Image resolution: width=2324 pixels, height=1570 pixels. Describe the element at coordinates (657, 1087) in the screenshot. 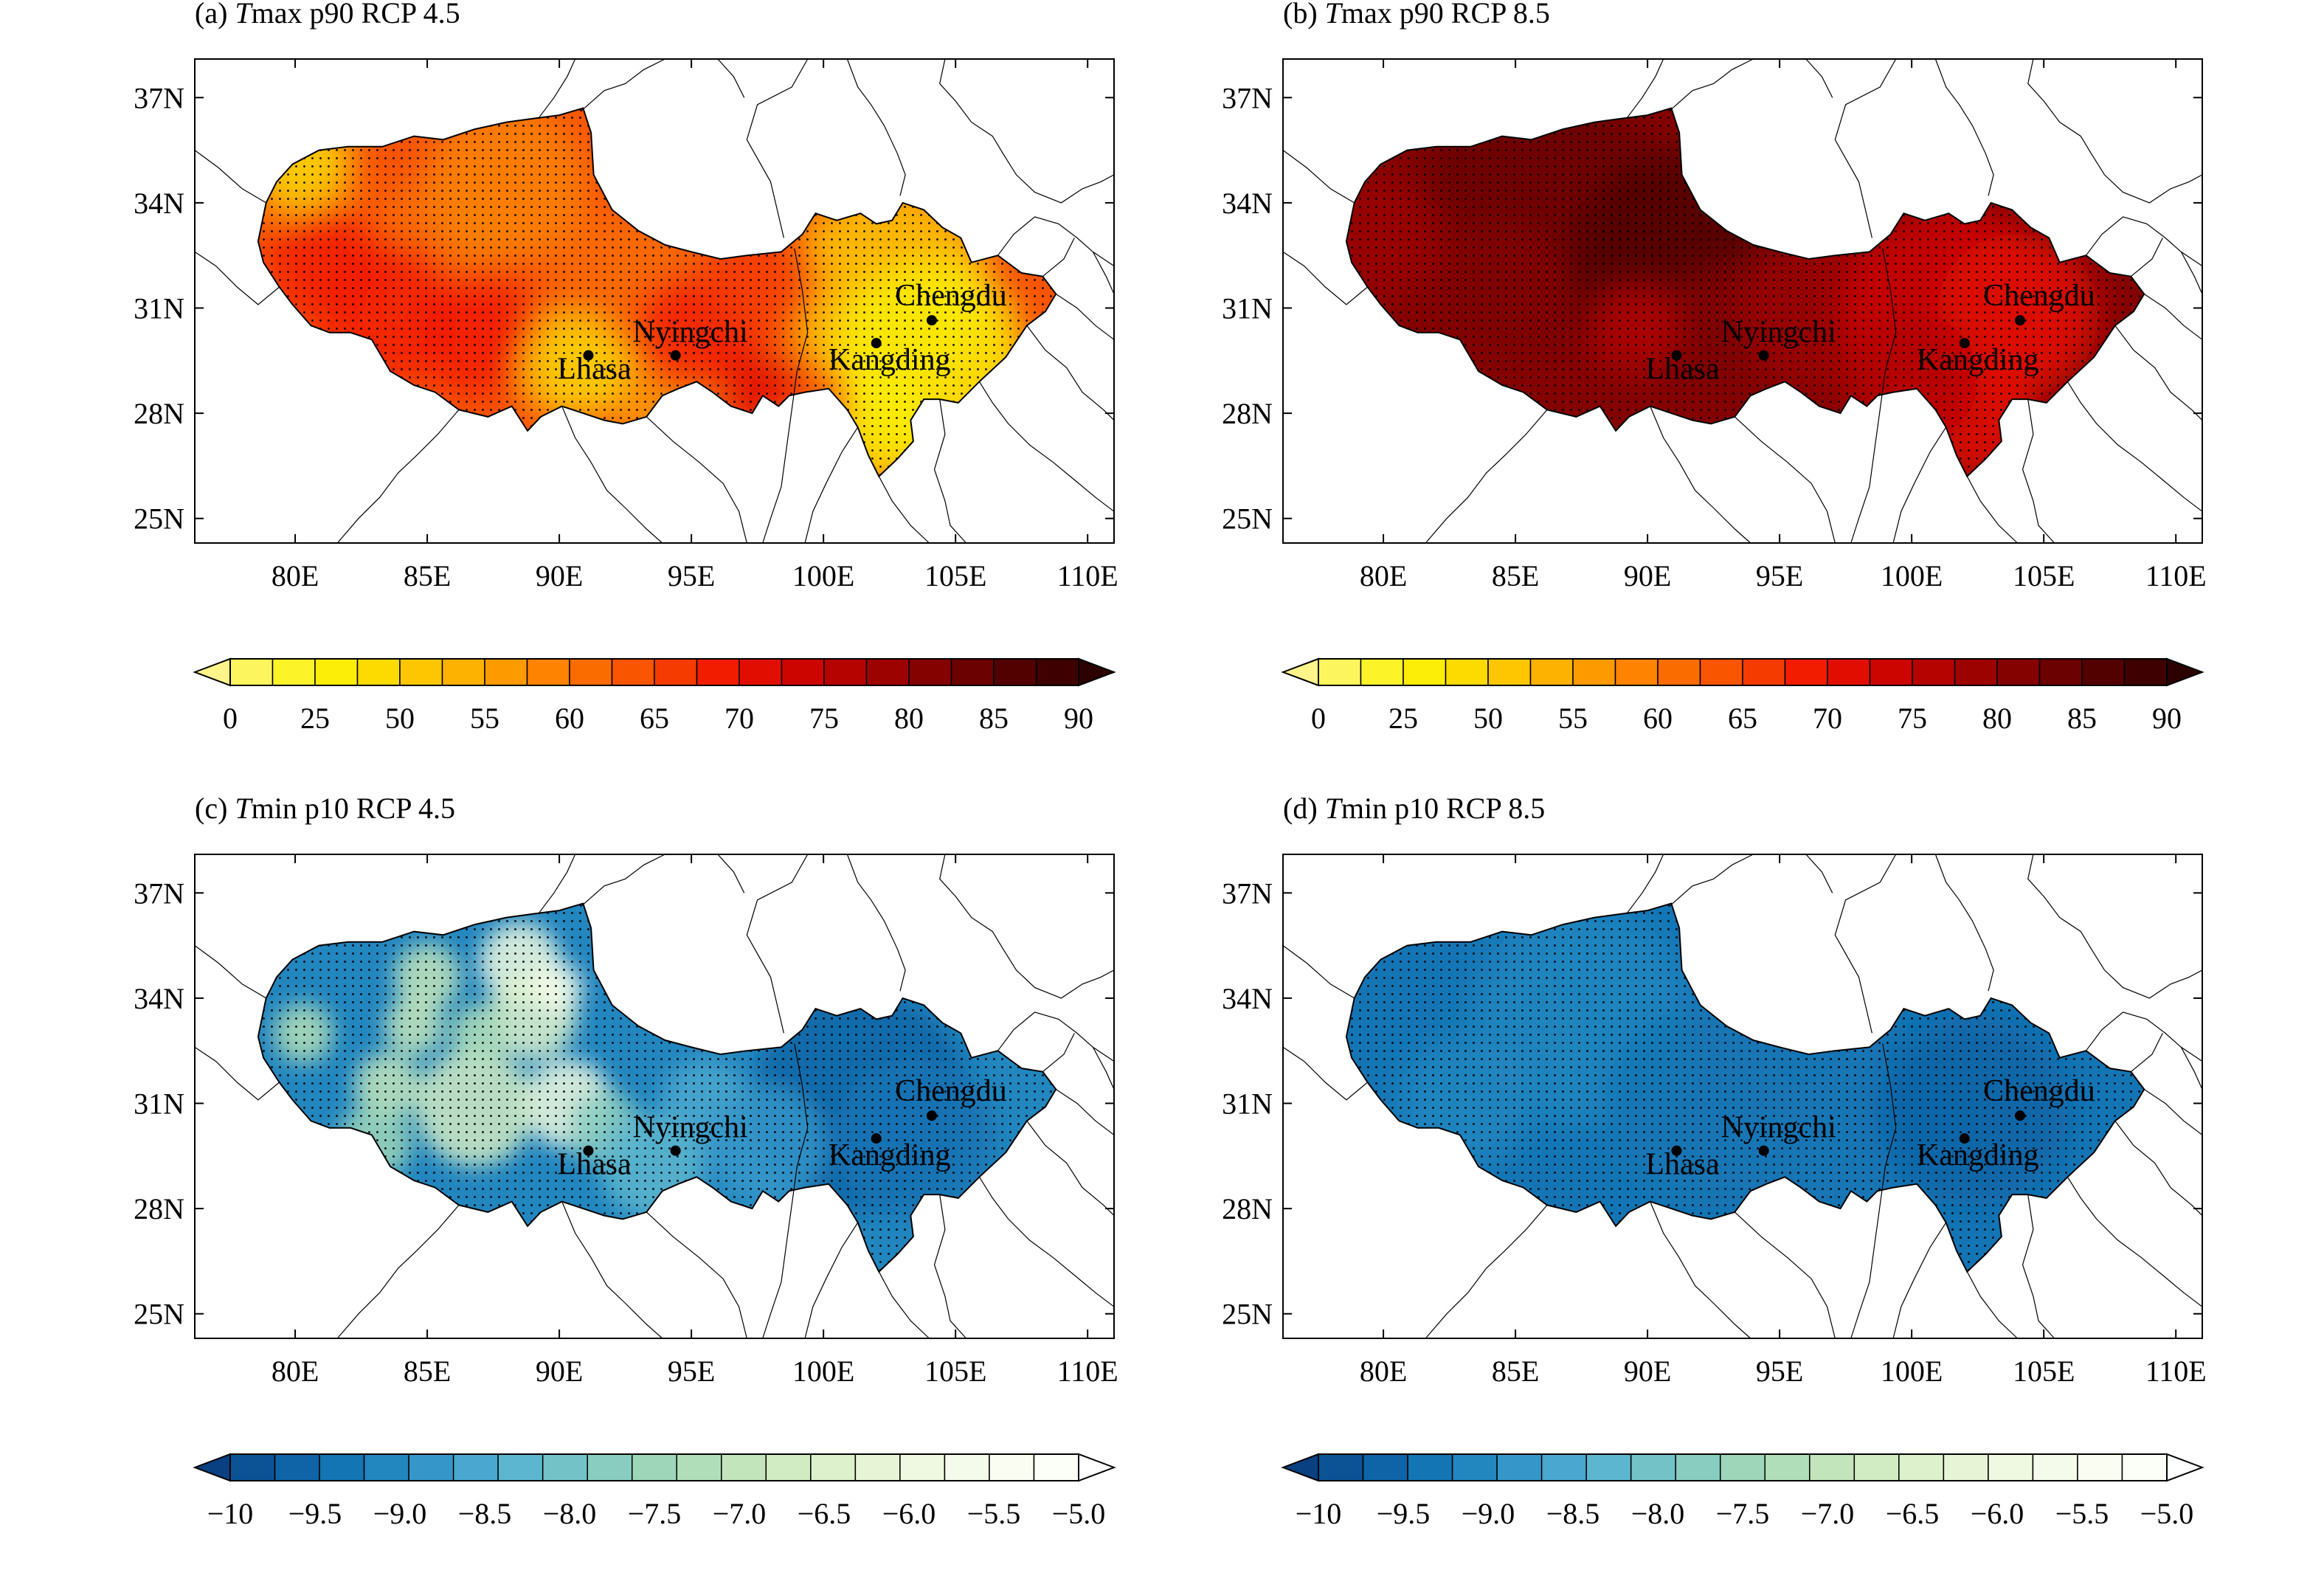

I see `region-outline` at that location.